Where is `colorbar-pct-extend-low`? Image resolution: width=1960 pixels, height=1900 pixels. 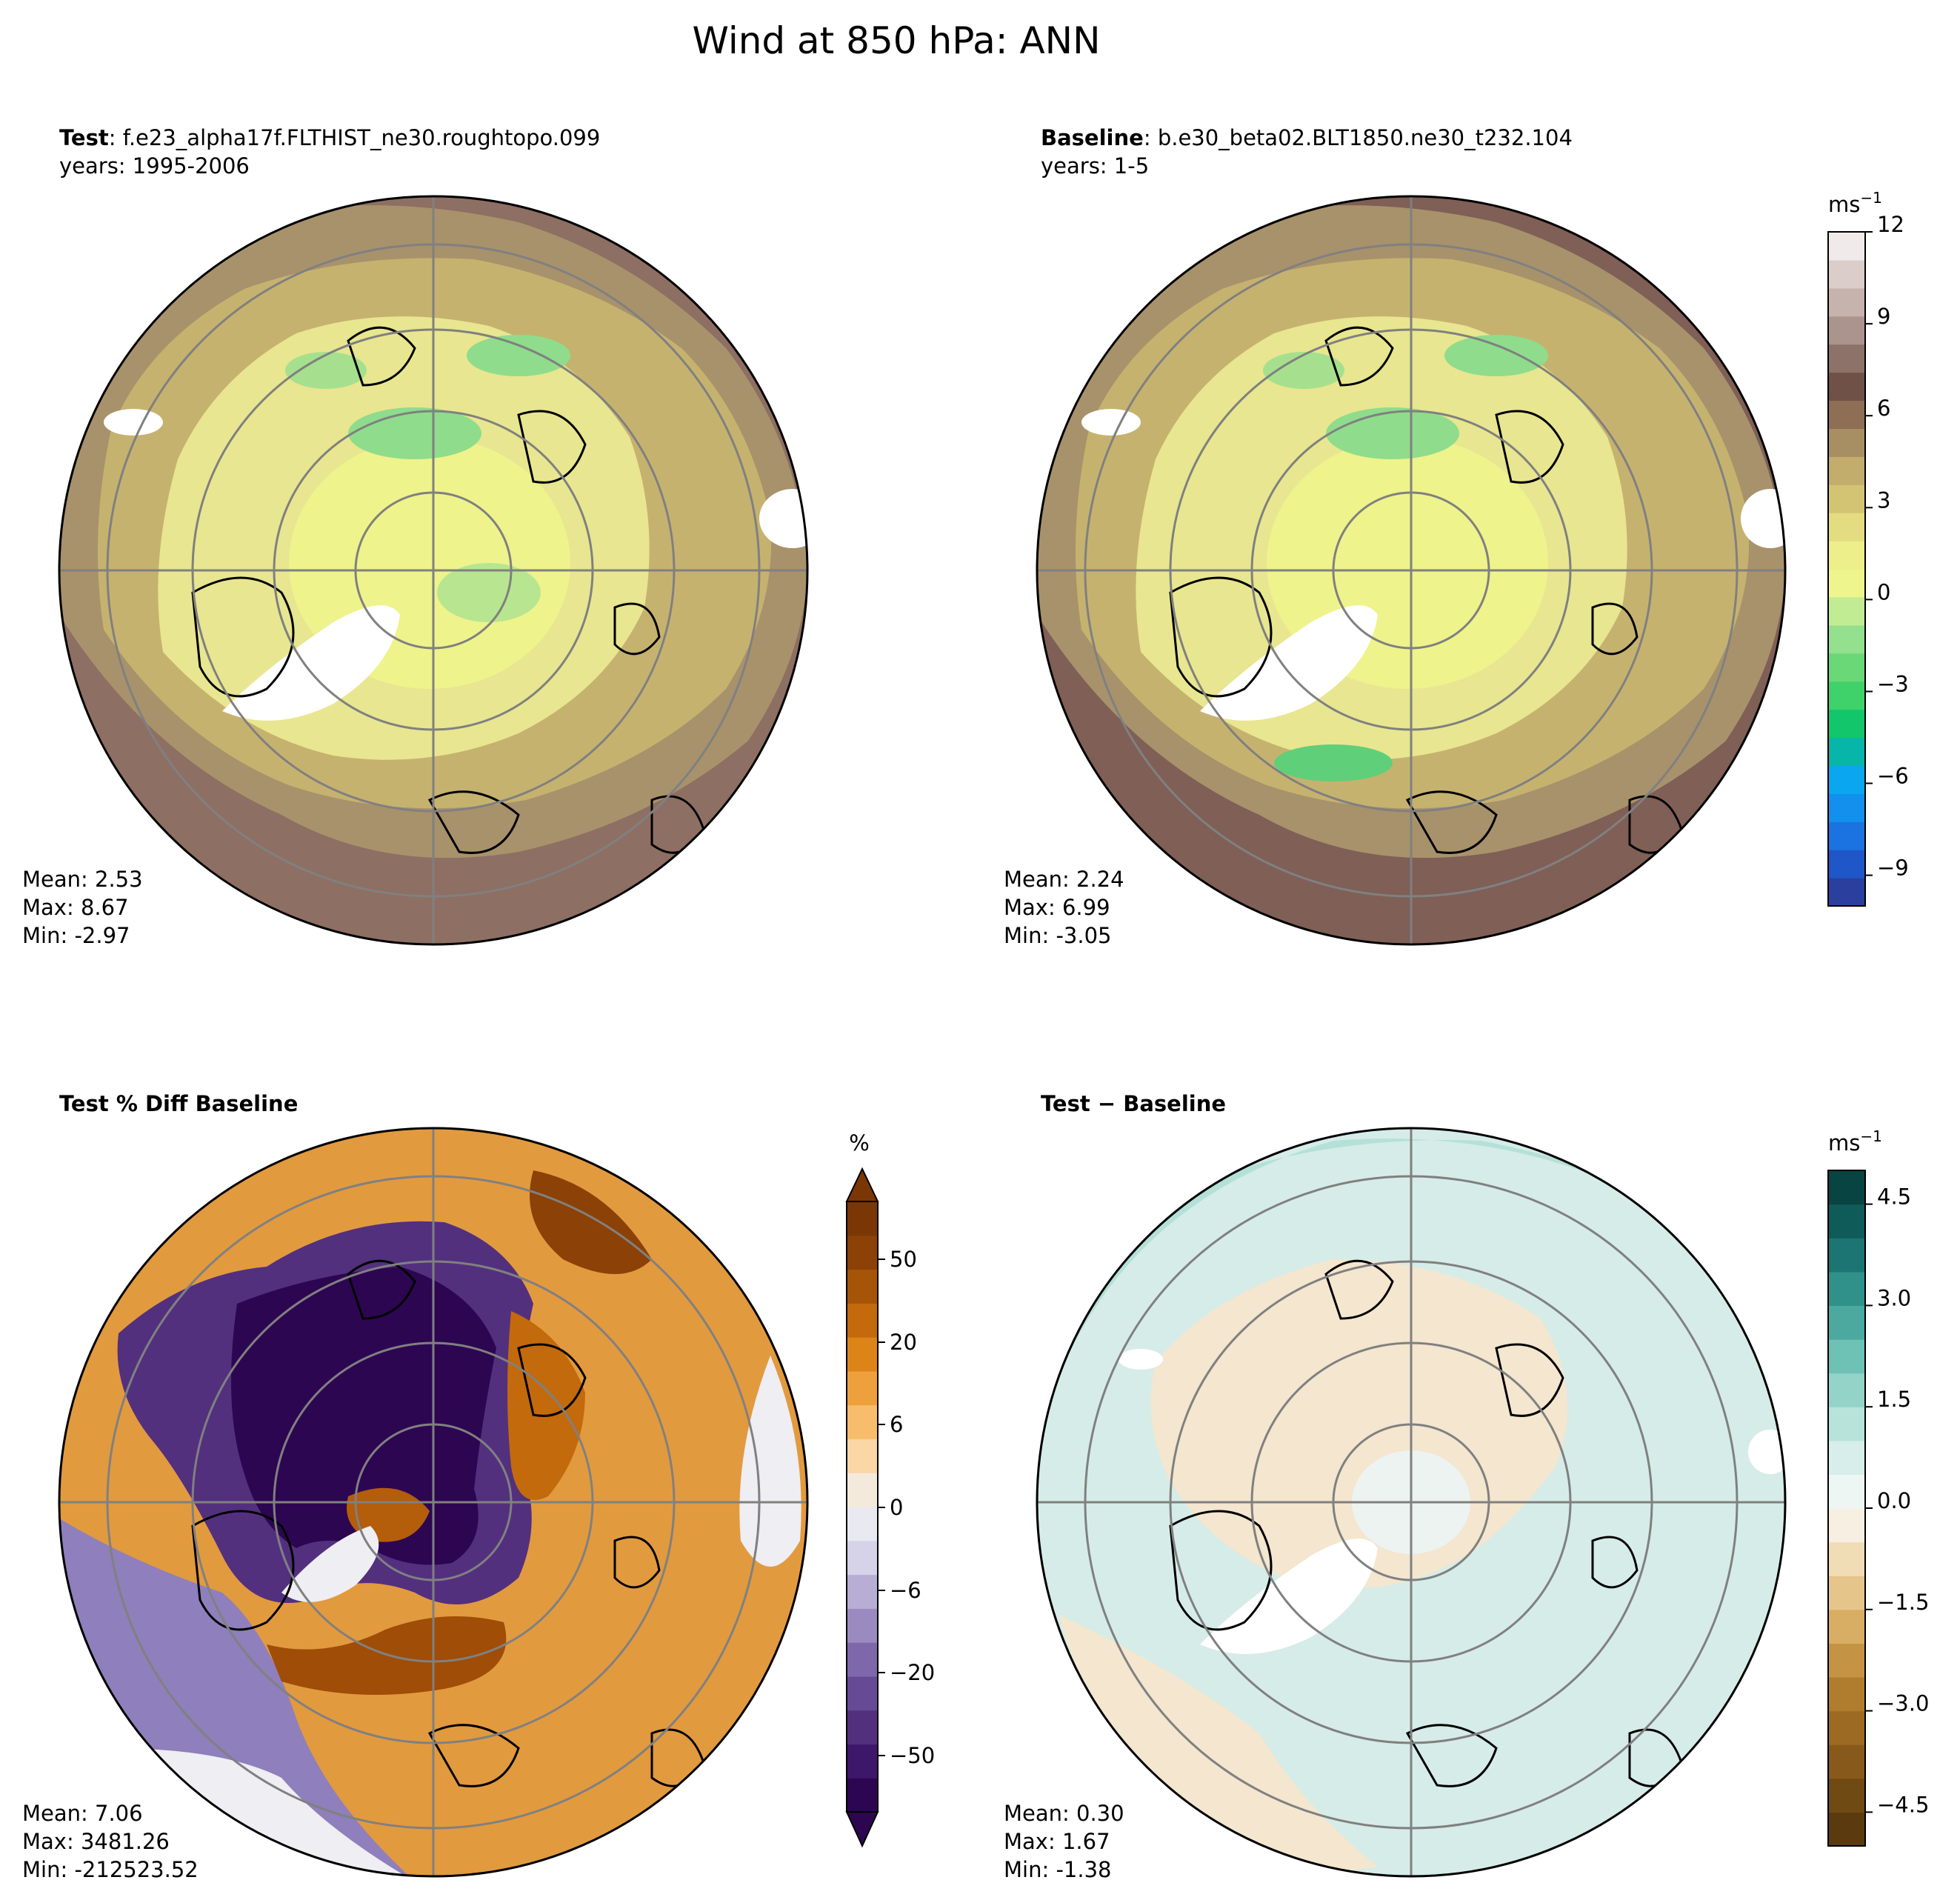 colorbar-pct-extend-low is located at coordinates (862, 1829).